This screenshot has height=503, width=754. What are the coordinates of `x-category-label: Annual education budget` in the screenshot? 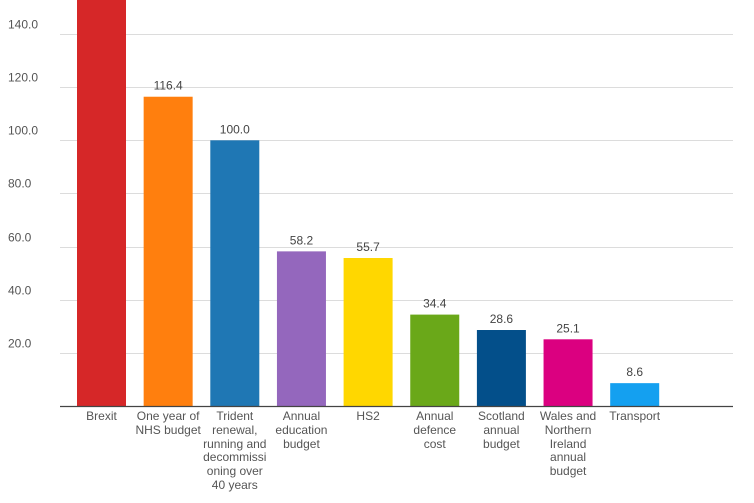 It's located at (301, 430).